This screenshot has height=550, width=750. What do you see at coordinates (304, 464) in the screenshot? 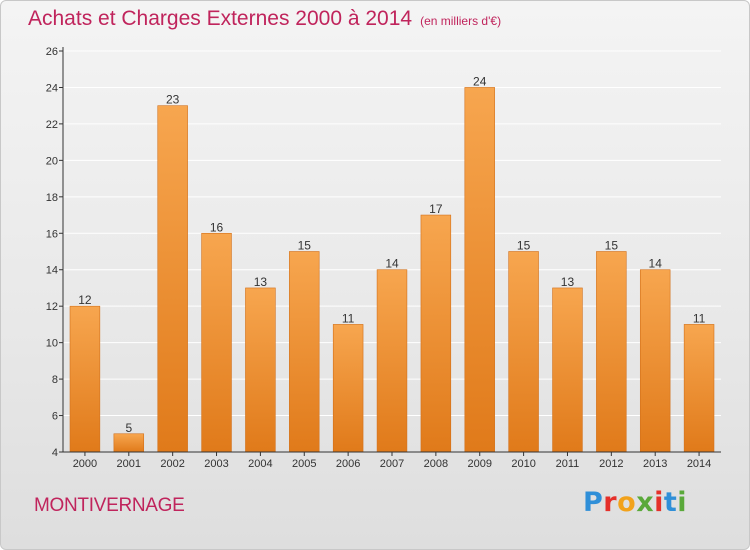
I see `x-tick-label: 2005` at bounding box center [304, 464].